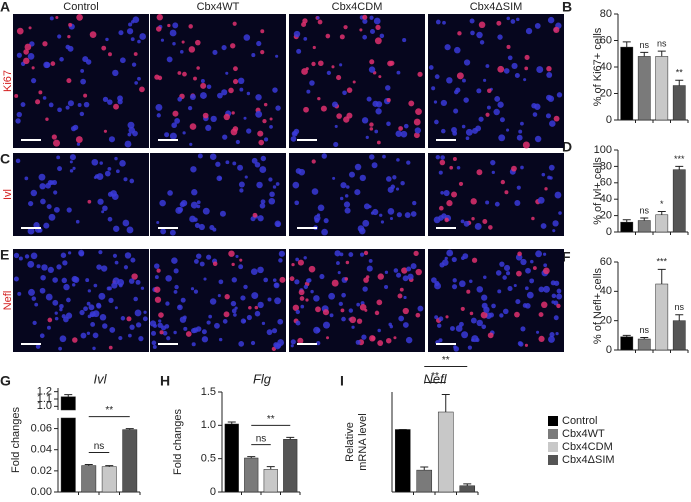  I want to click on image-background, so click(218, 300).